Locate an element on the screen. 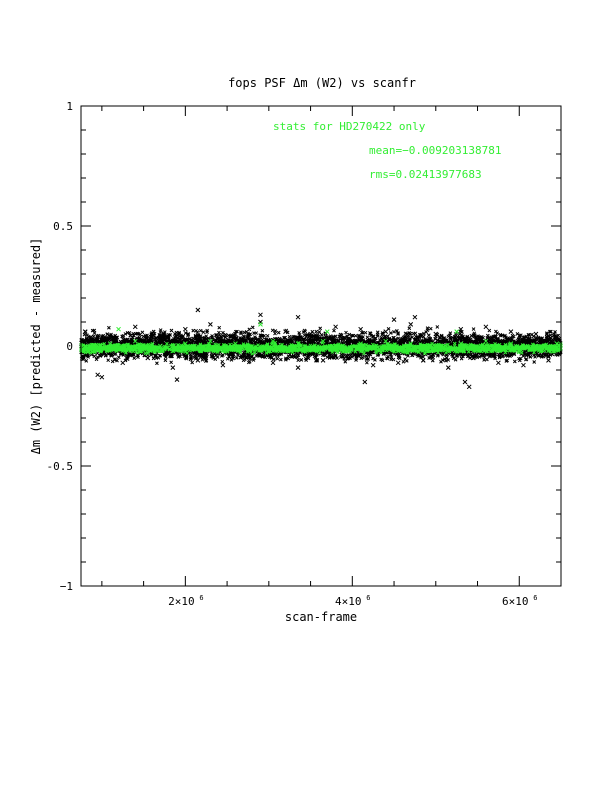 The width and height of the screenshot is (612, 796). x-tick-label: 2×10 is located at coordinates (181, 601).